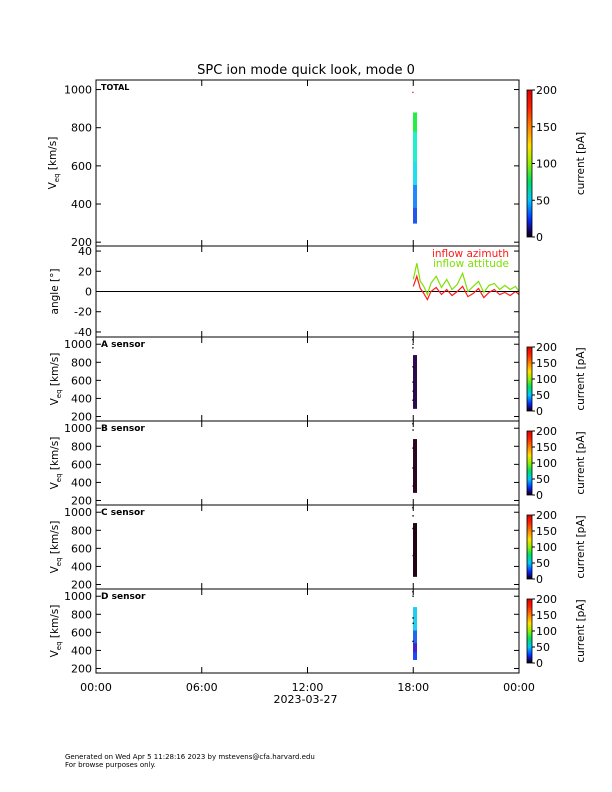 This screenshot has height=792, width=612. What do you see at coordinates (85, 271) in the screenshot?
I see `y-tick-label: 20` at bounding box center [85, 271].